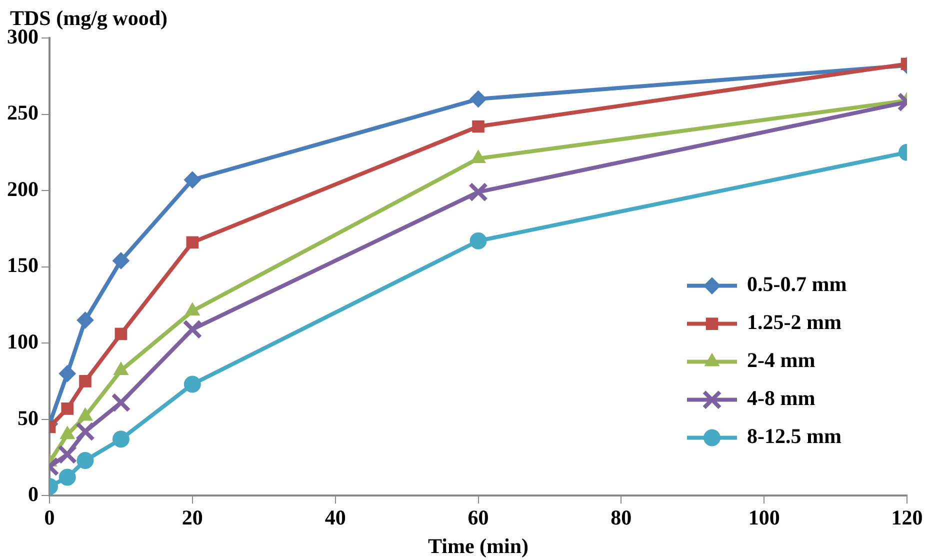 This screenshot has height=560, width=929. What do you see at coordinates (764, 518) in the screenshot?
I see `x-tick-label: 100` at bounding box center [764, 518].